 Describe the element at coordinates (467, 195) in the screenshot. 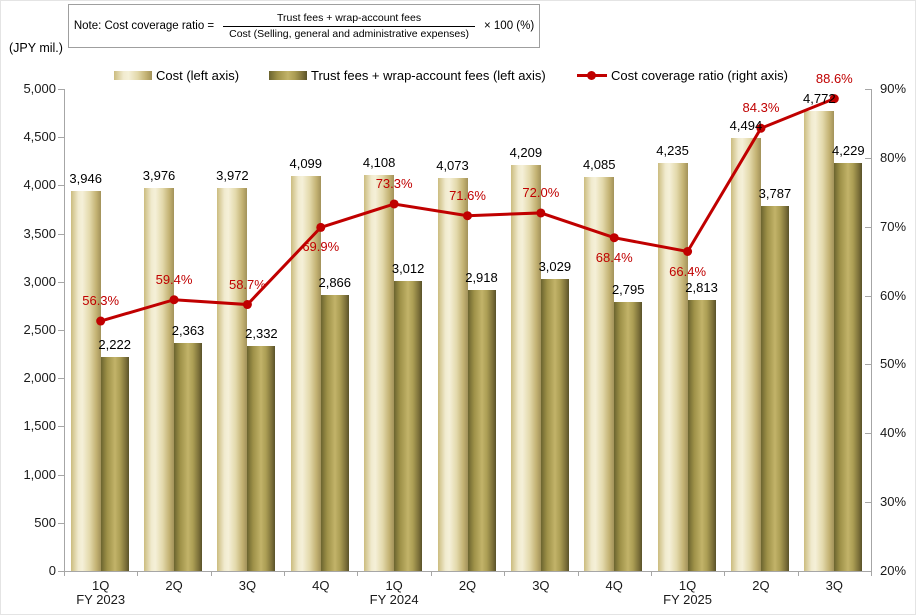

I see `ratio-label: 71.6%` at that location.